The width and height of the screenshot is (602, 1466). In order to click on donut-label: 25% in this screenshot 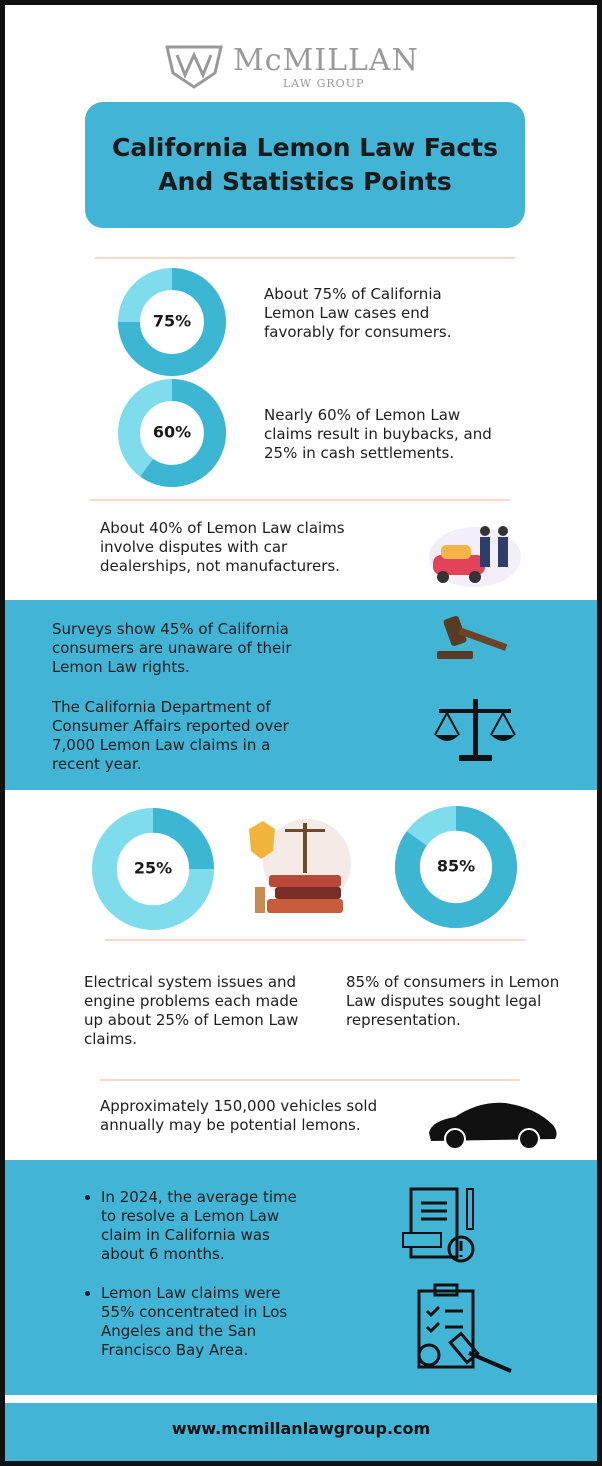, I will do `click(153, 868)`.